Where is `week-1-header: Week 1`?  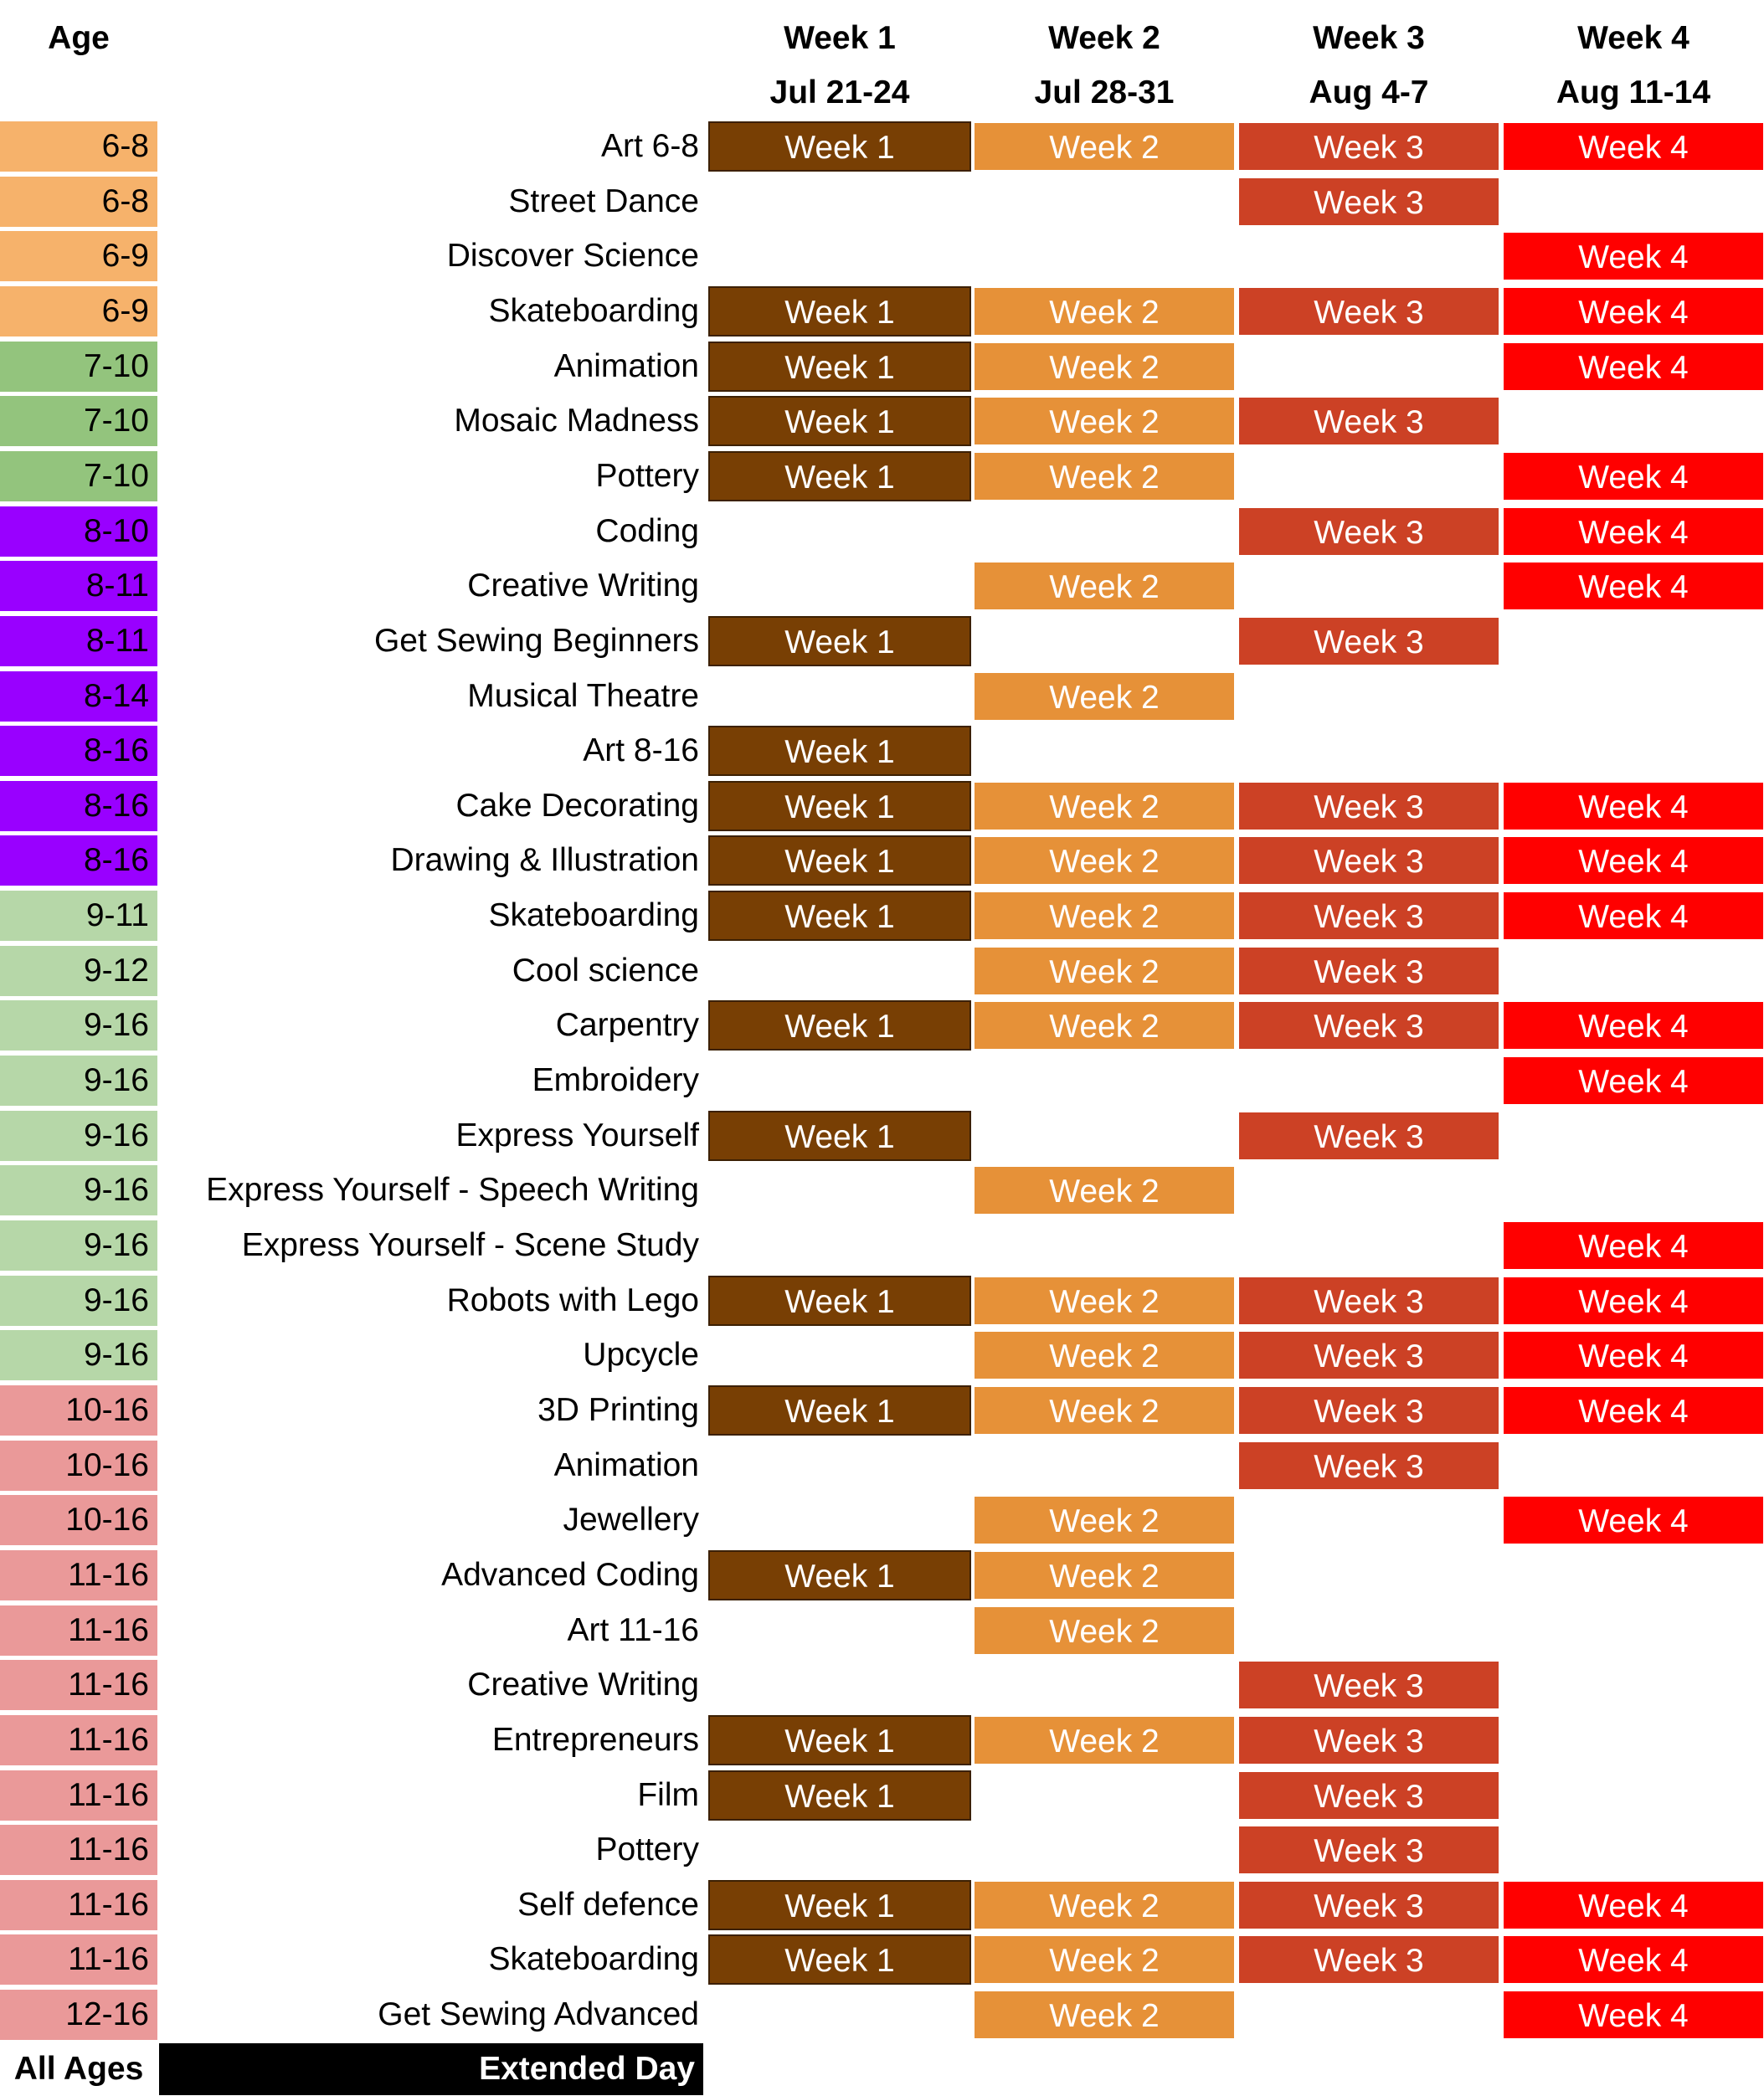 week-1-header: Week 1 is located at coordinates (840, 38).